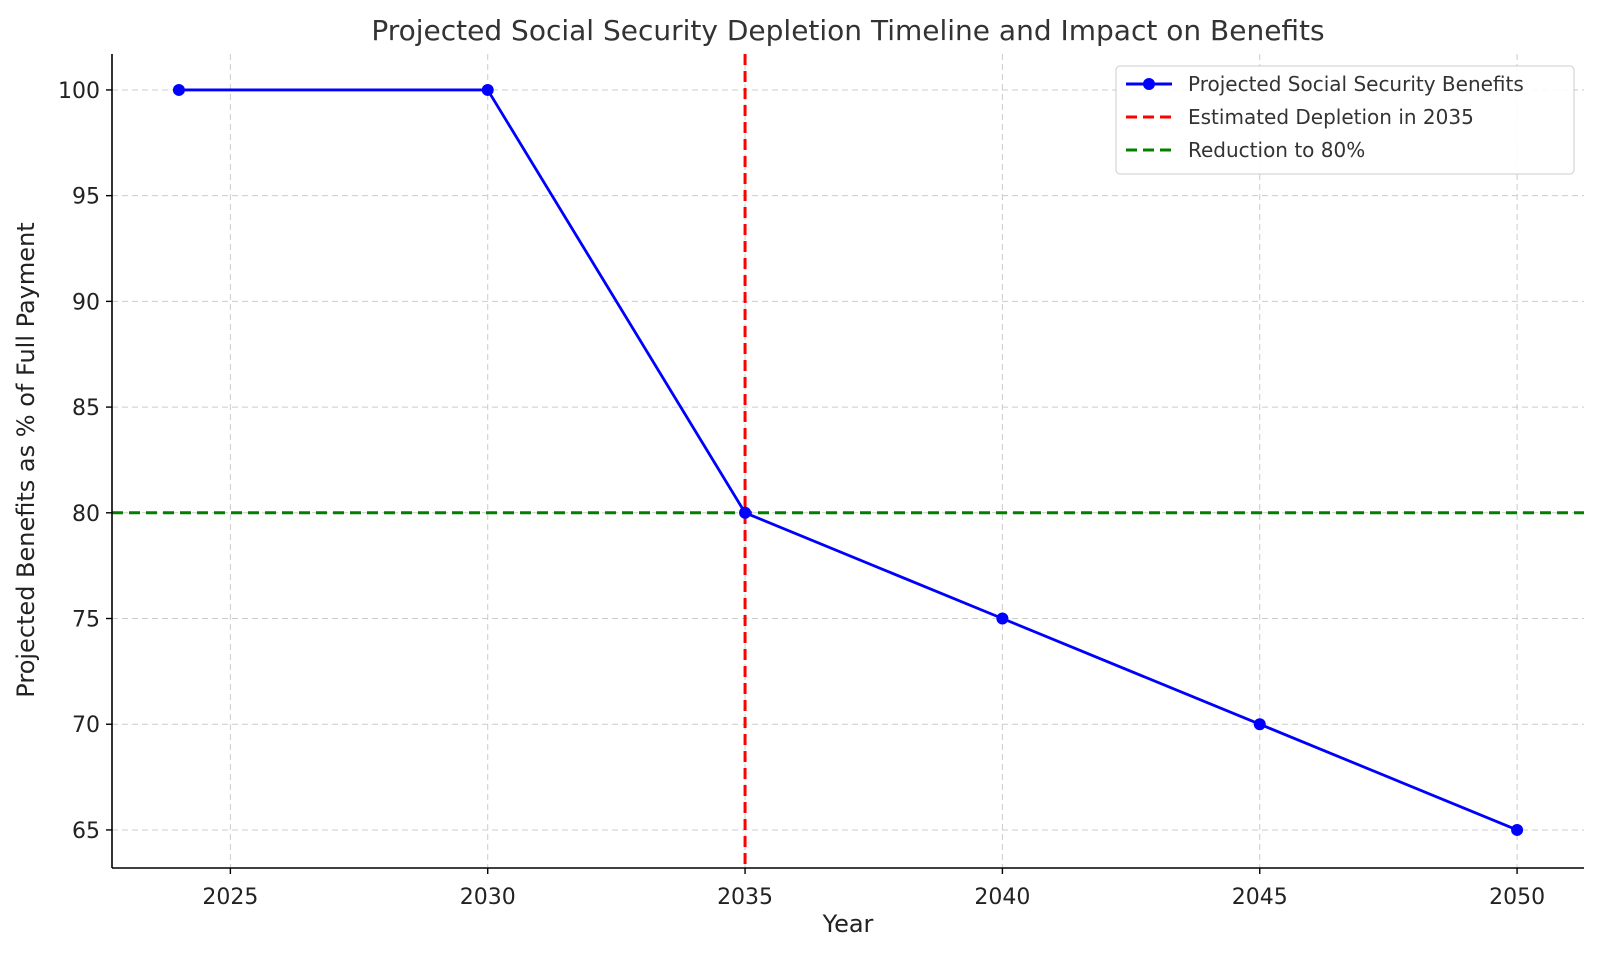 This screenshot has width=1600, height=954. What do you see at coordinates (86, 831) in the screenshot?
I see `y-tick-label: 65` at bounding box center [86, 831].